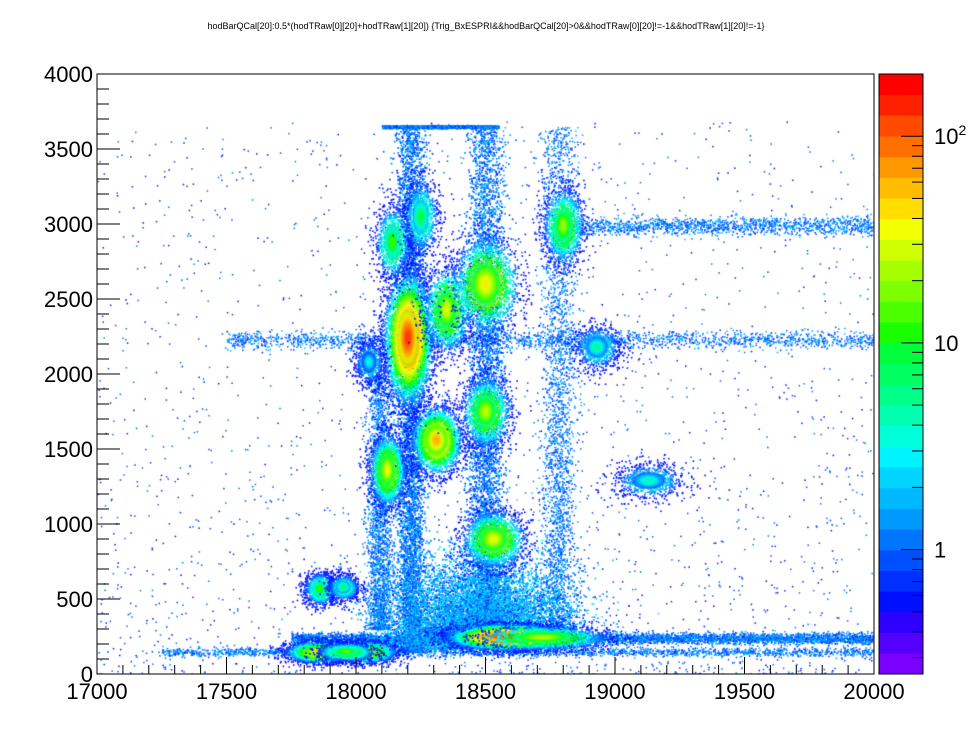  Describe the element at coordinates (68, 74) in the screenshot. I see `y-tick-label: 4000` at that location.